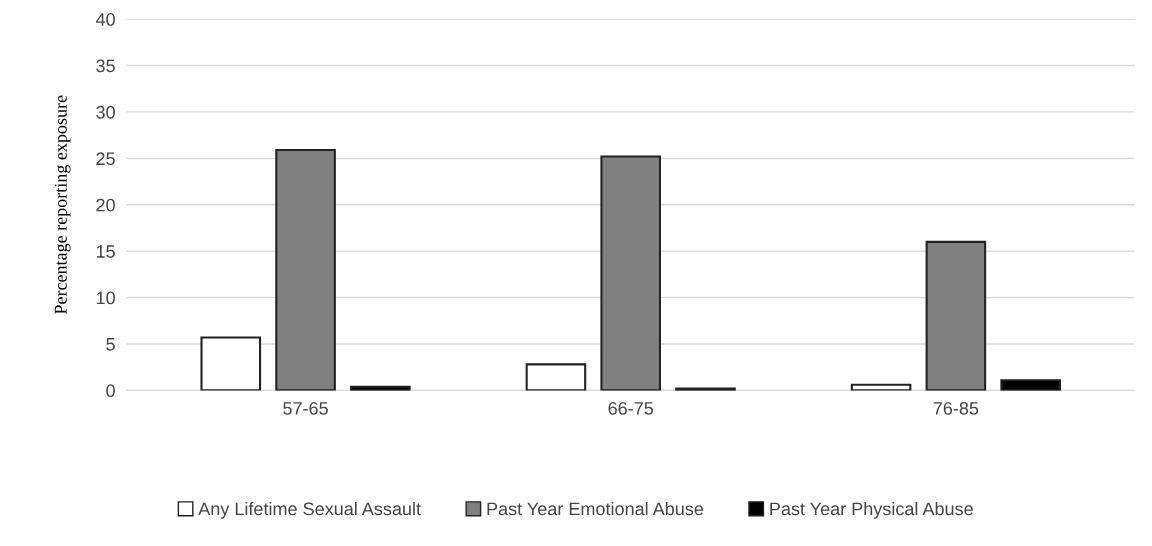 This screenshot has width=1152, height=546. What do you see at coordinates (105, 112) in the screenshot?
I see `y-tick-label: 30` at bounding box center [105, 112].